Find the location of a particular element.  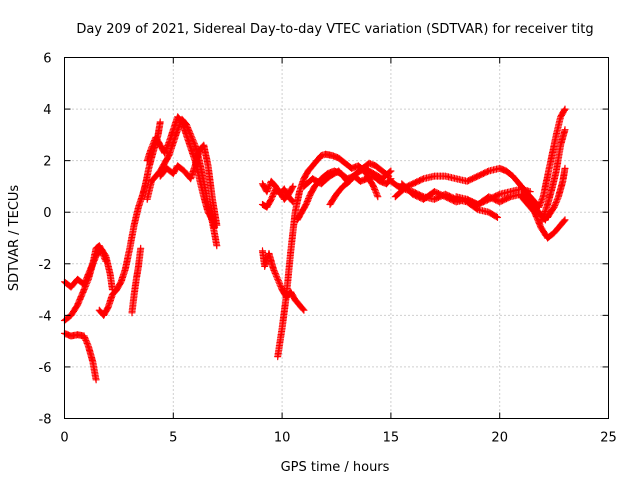

x-tick-label: 0 is located at coordinates (64, 438).